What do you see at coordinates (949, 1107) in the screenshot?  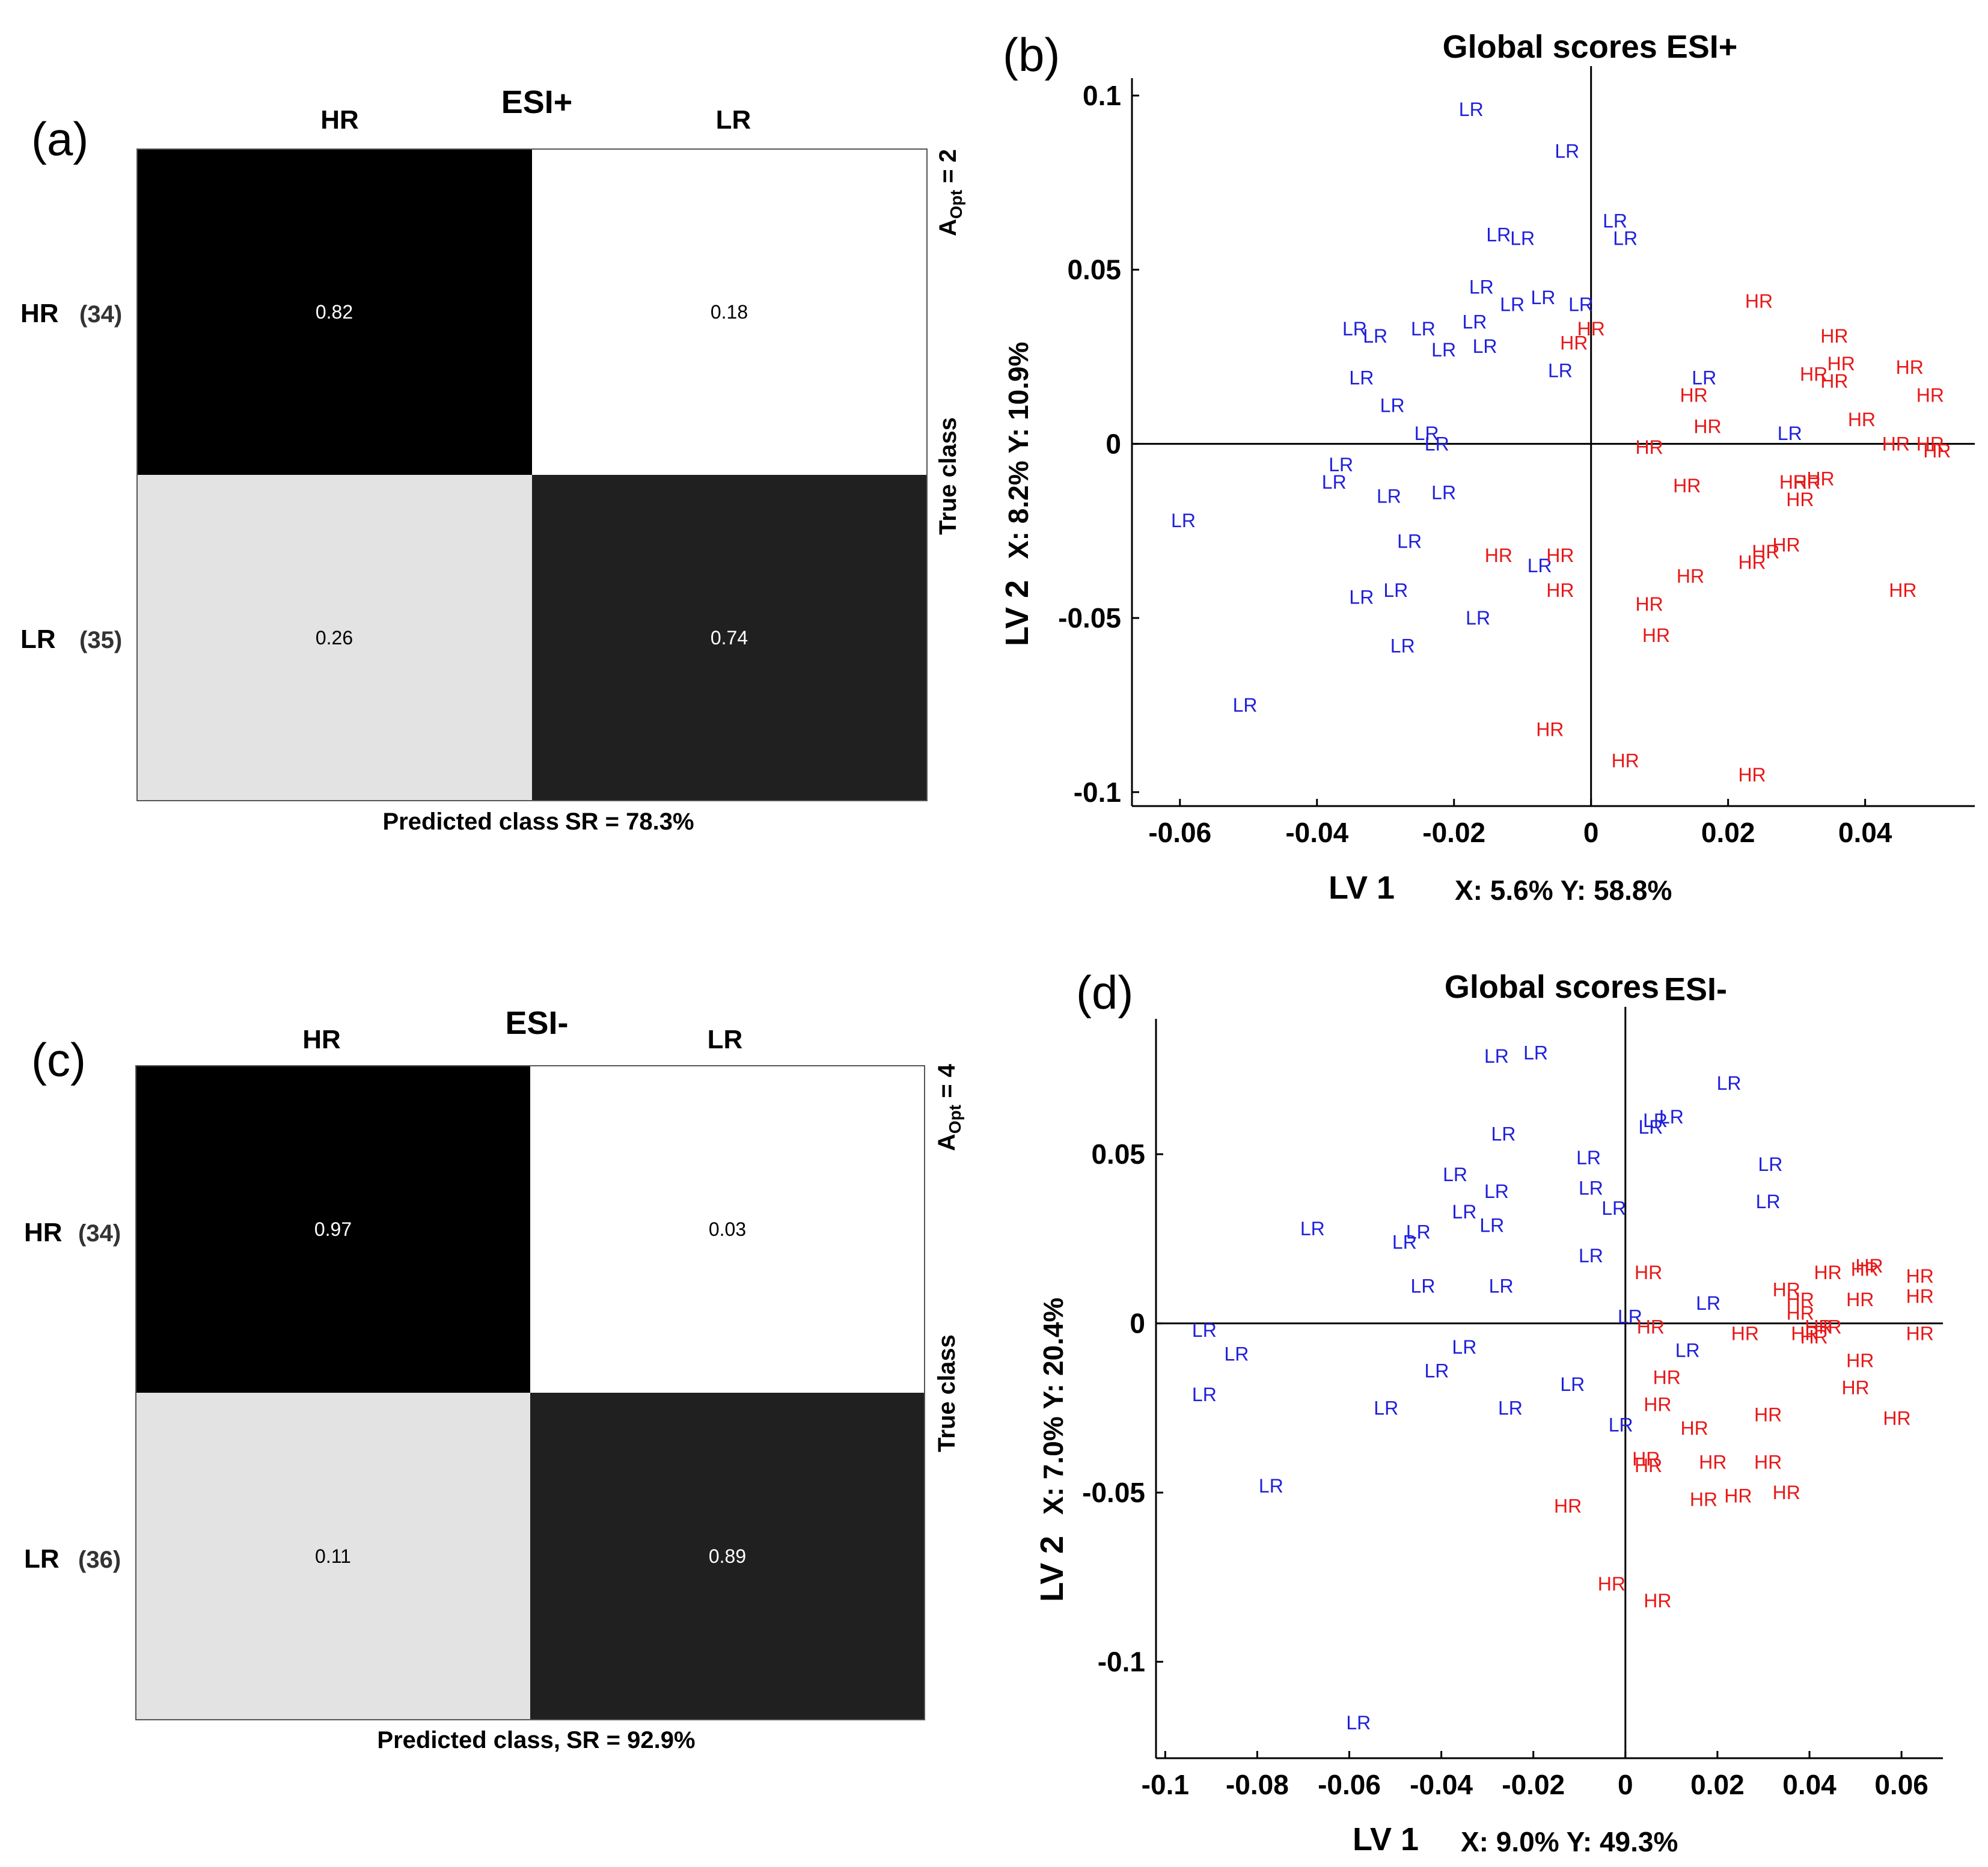 I see `panel-c-aopt: AOpt = 4` at bounding box center [949, 1107].